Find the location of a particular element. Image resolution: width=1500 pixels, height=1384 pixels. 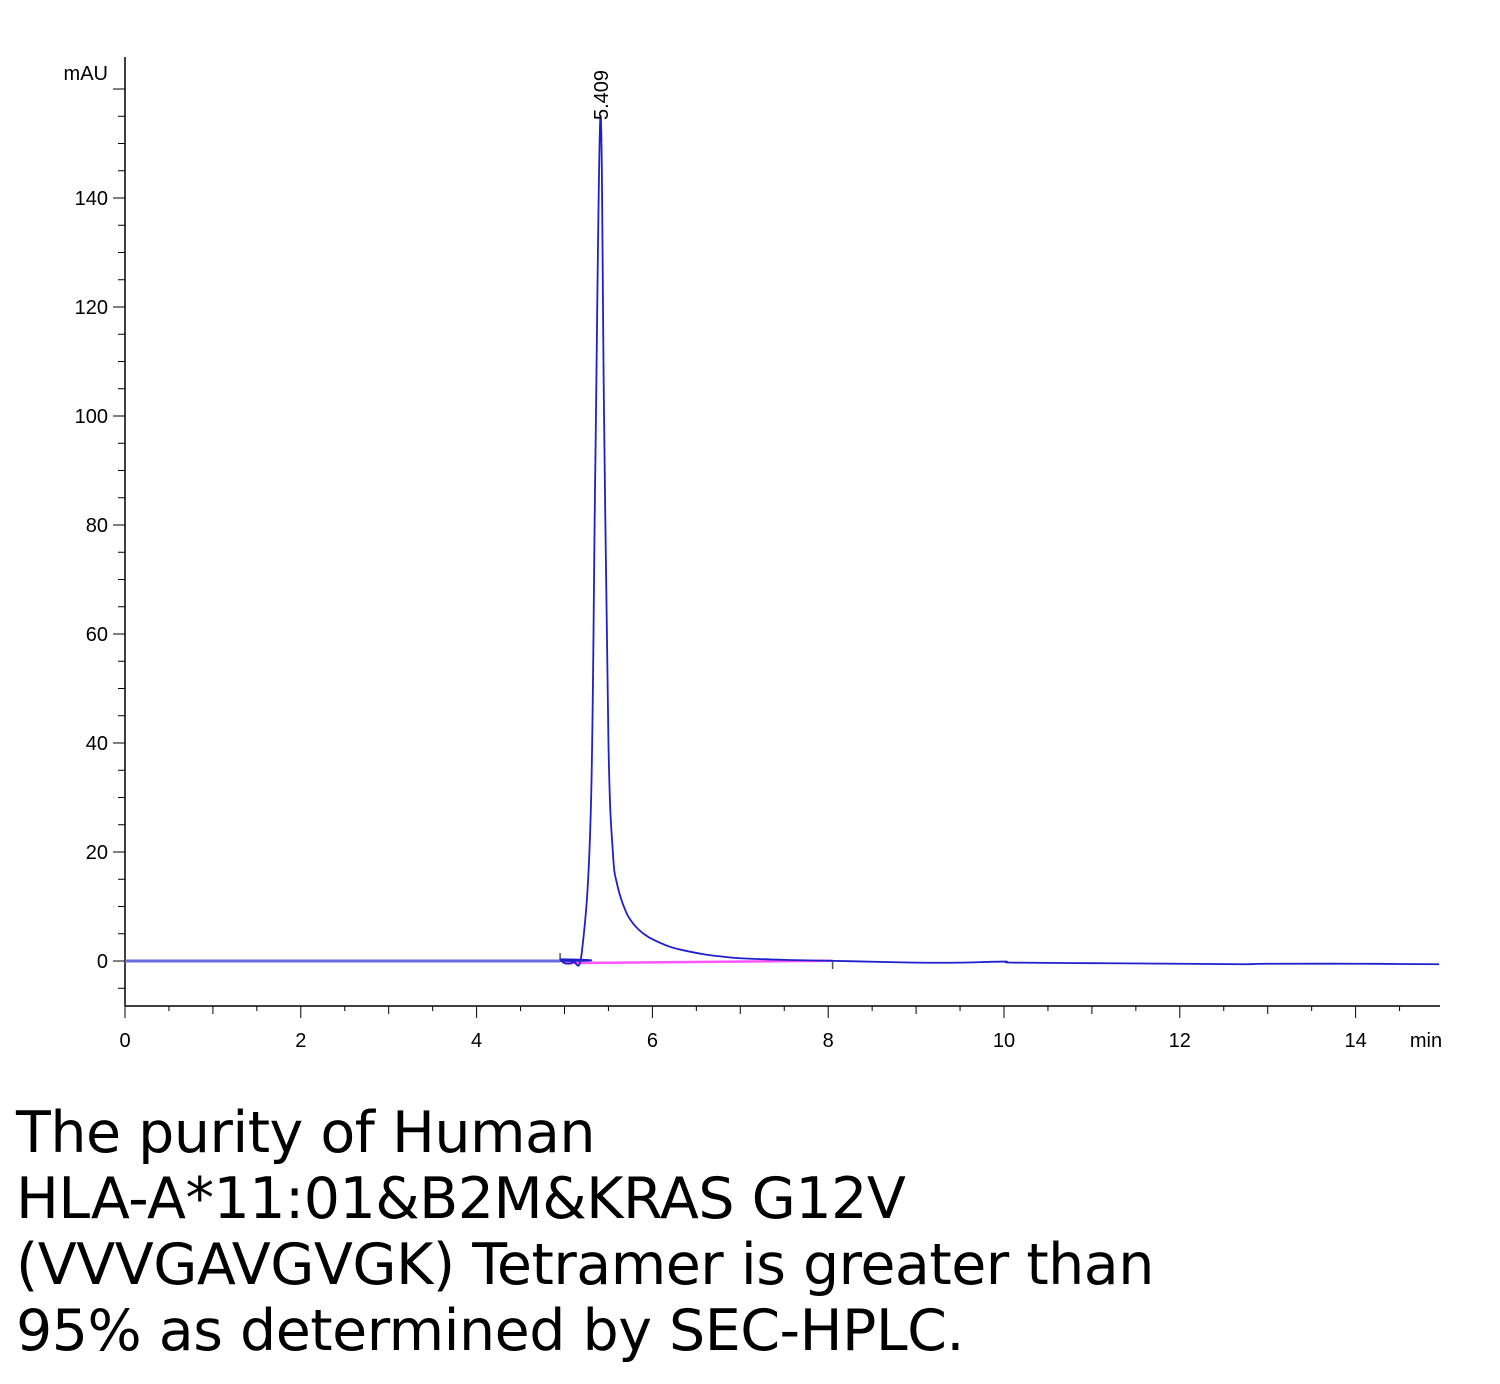

x-tick-label: 12 is located at coordinates (1180, 1041).